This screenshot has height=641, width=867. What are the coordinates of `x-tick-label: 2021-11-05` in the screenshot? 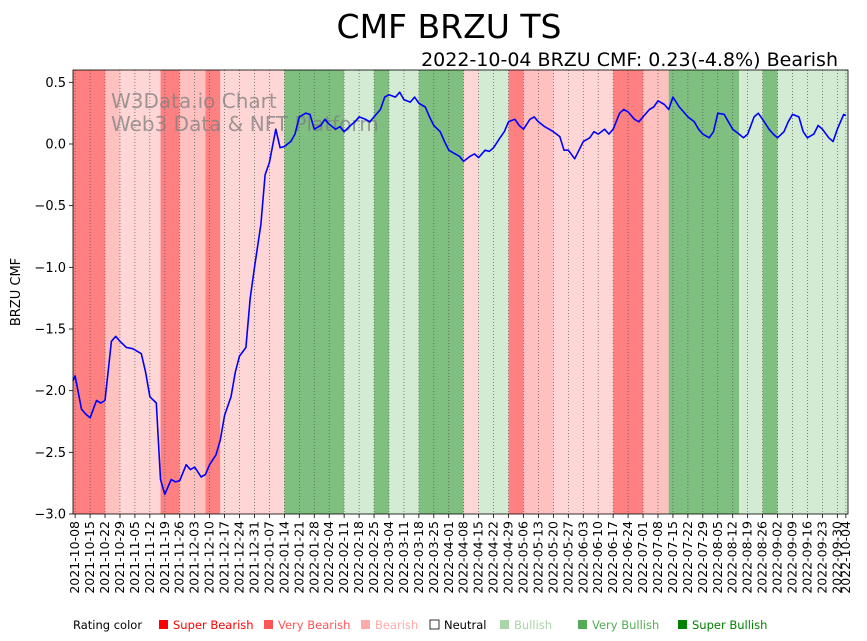 It's located at (134, 557).